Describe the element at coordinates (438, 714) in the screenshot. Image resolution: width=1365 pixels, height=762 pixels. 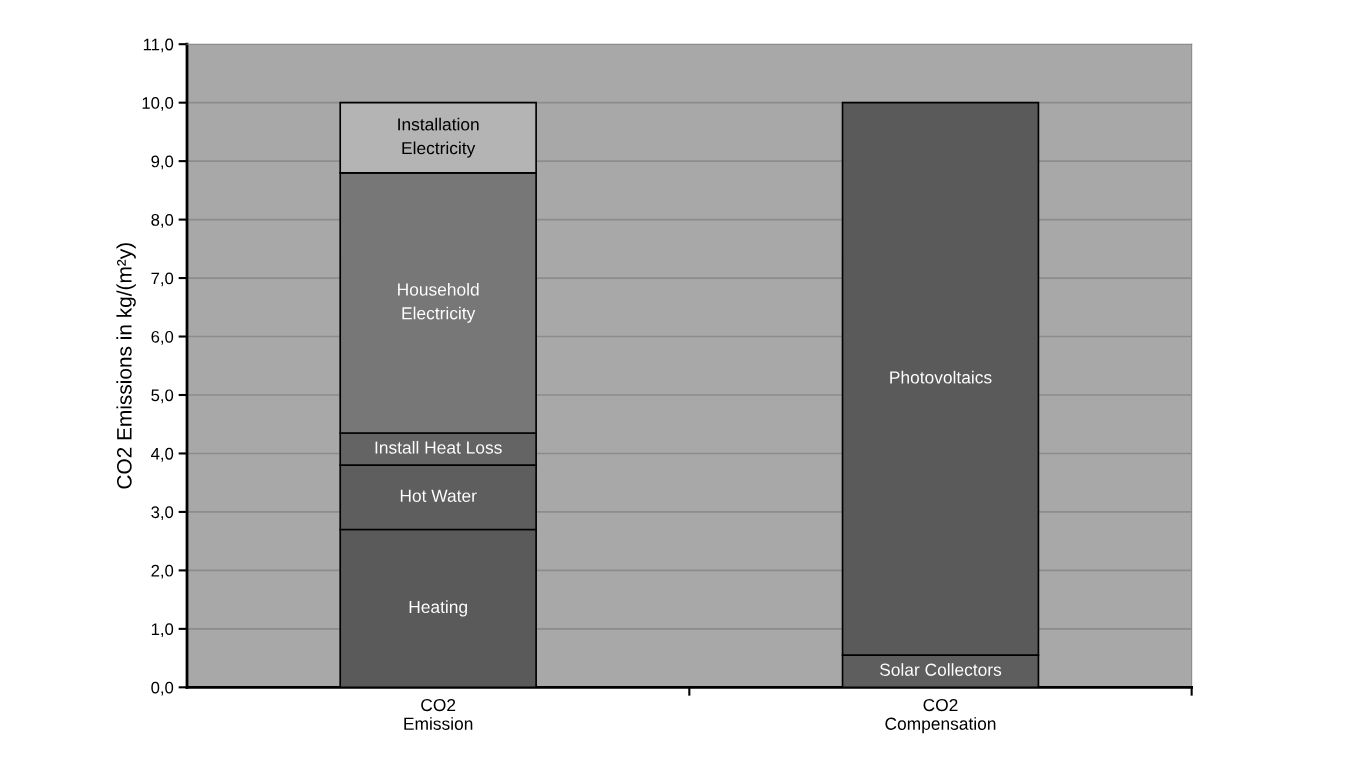
I see `x-tick-label: CO2 Emission` at that location.